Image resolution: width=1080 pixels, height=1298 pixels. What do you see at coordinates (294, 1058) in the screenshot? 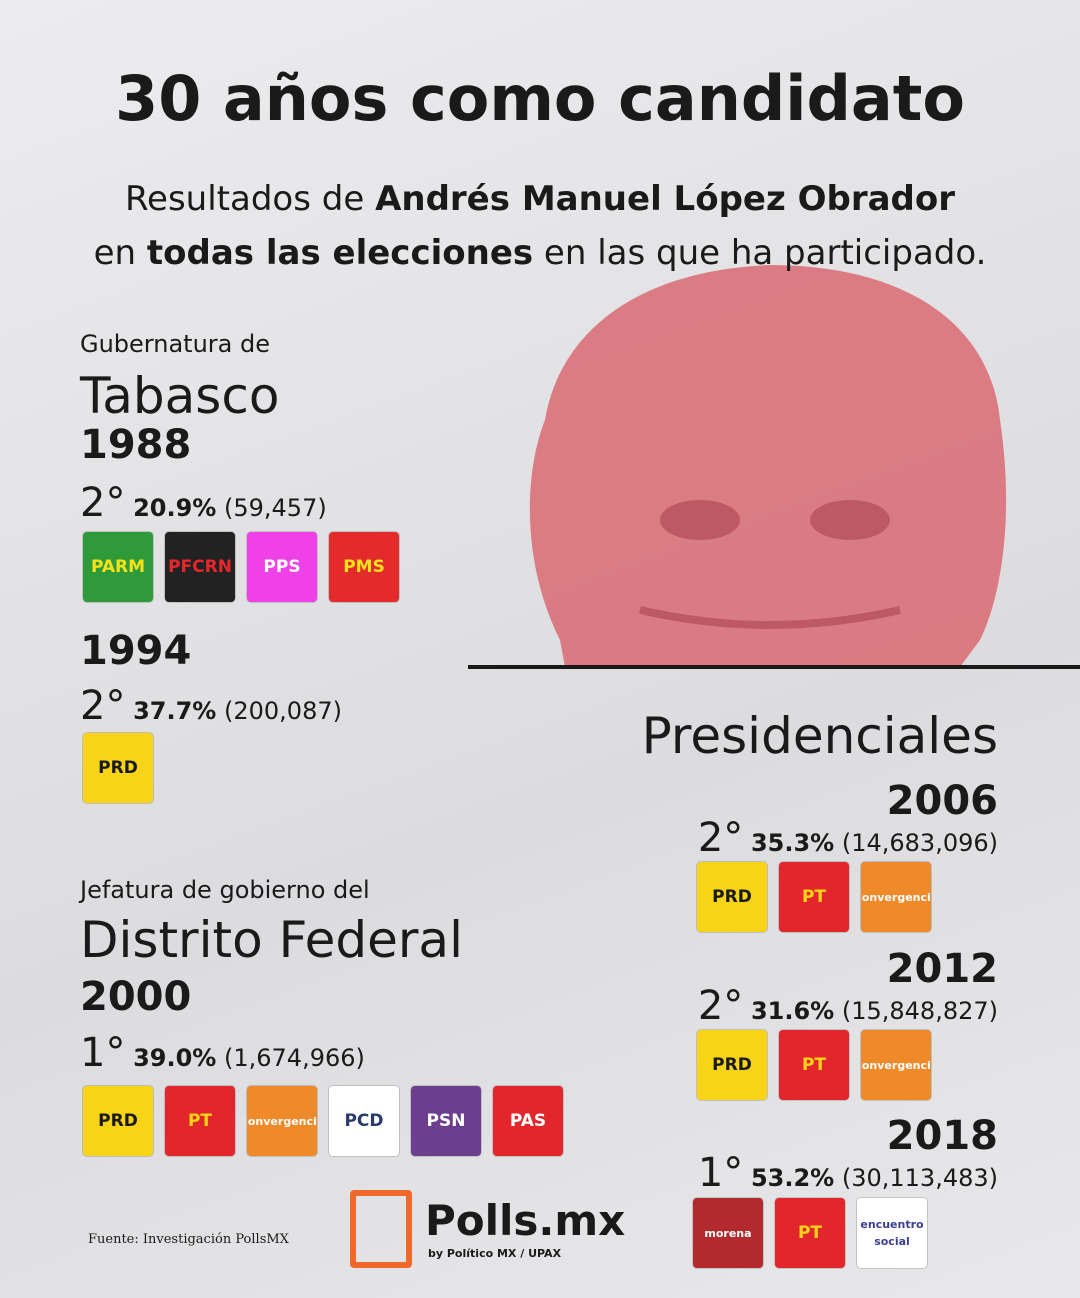
I see `votes: (1,674,966)` at bounding box center [294, 1058].